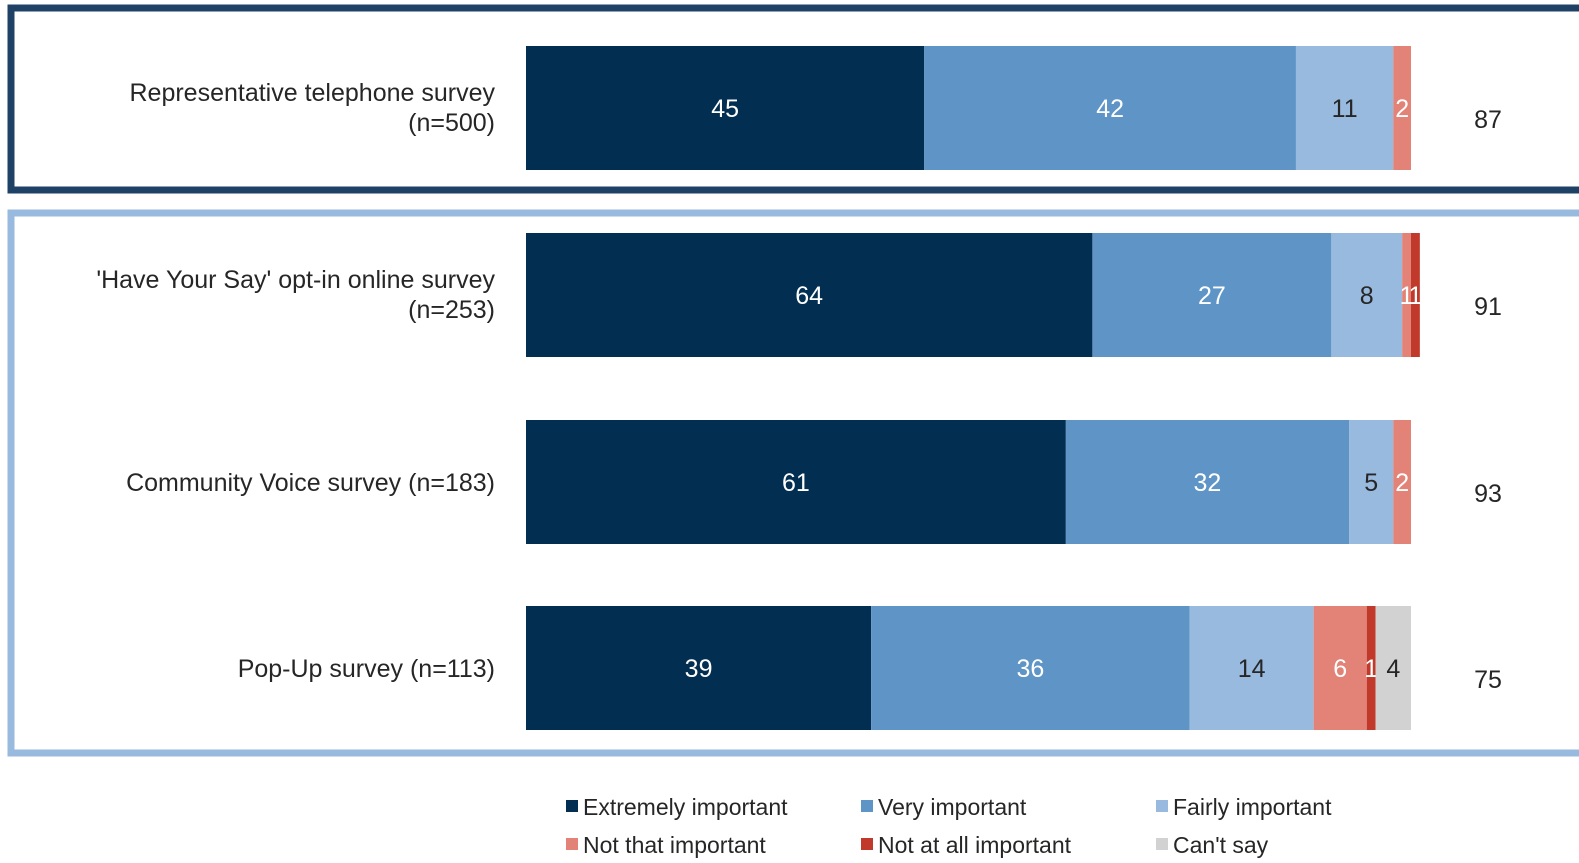 The height and width of the screenshot is (863, 1579). I want to click on data-label: 6, so click(1340, 669).